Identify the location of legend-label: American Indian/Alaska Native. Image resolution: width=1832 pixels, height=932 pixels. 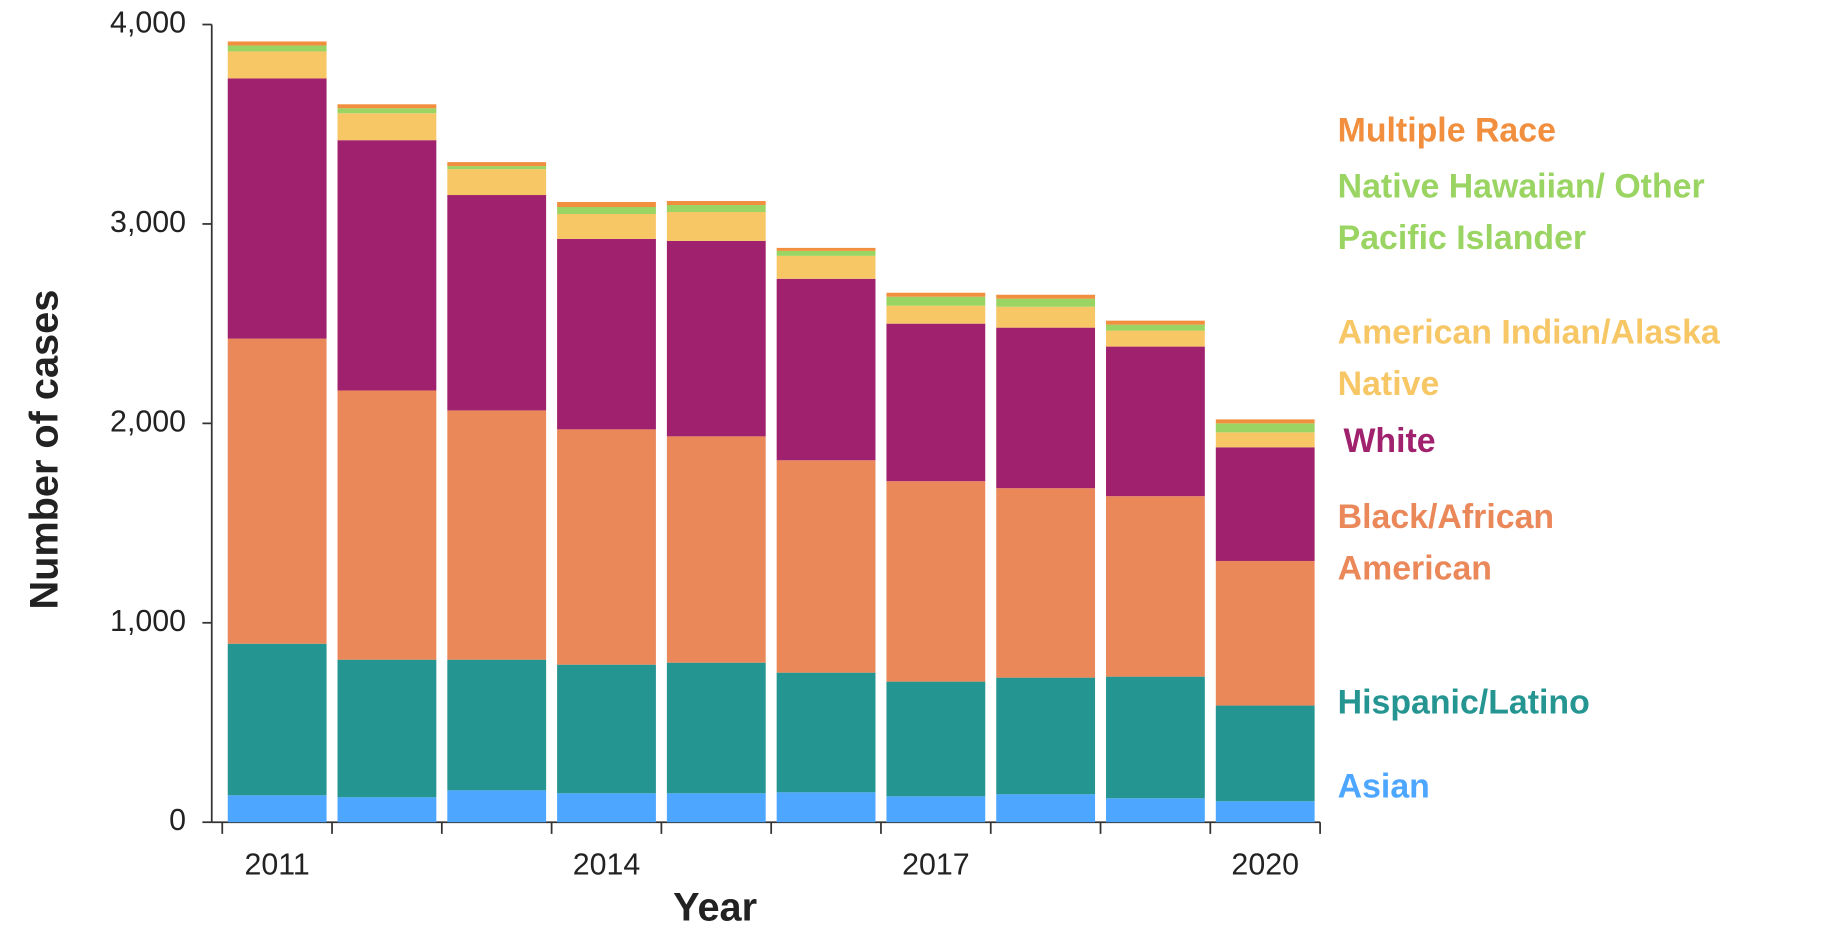
(1528, 358).